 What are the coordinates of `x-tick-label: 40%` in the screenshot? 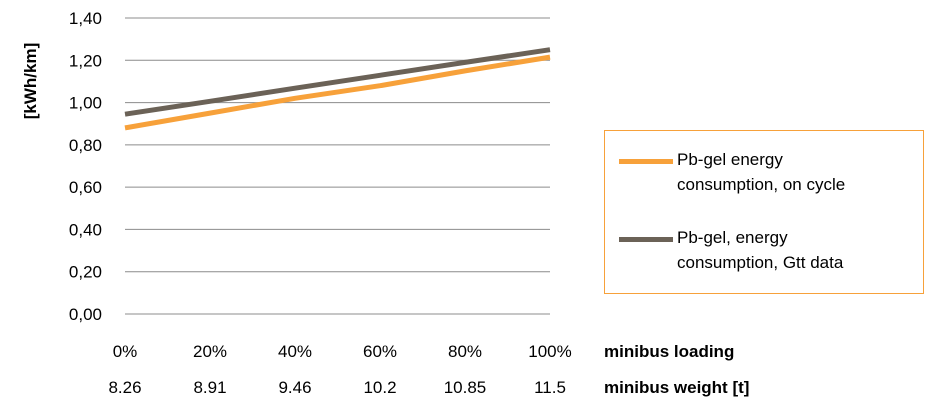 It's located at (295, 351).